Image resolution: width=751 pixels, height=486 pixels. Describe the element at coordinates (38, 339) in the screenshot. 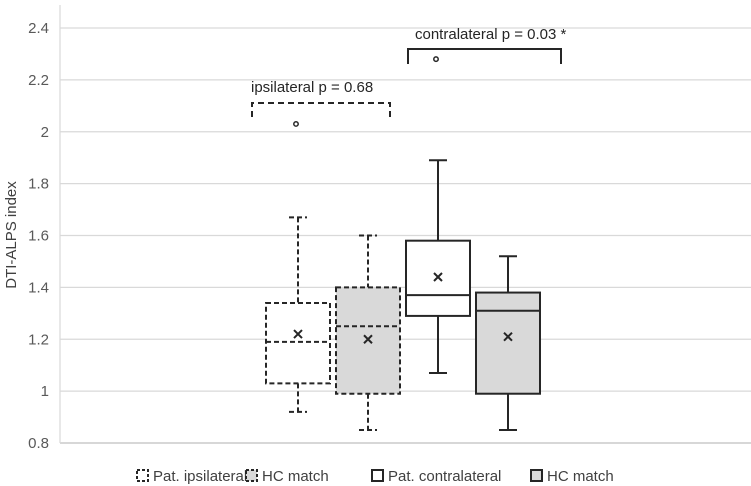

I see `y-tick-label: 1.2` at that location.